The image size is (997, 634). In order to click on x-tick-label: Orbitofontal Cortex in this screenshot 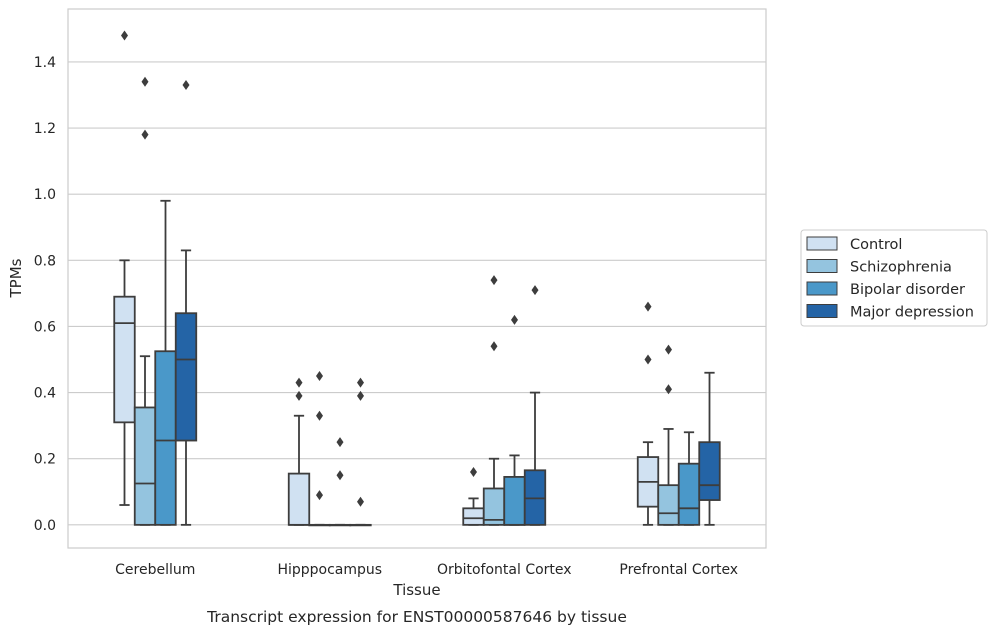, I will do `click(504, 570)`.